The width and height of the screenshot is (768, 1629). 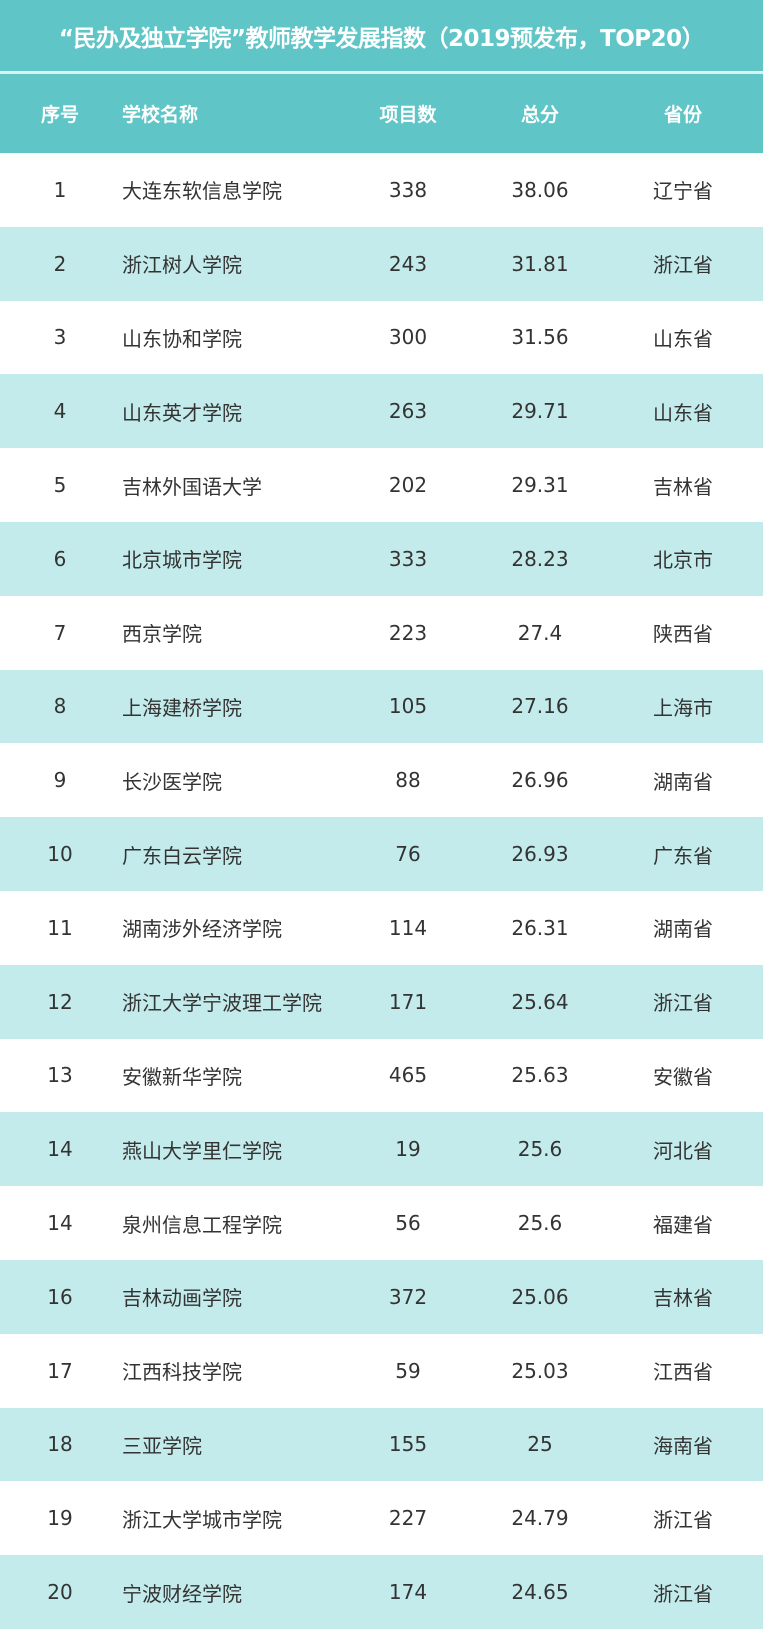 I want to click on table-row: 3 山东协和学院 300 31.56 山东省, so click(x=381, y=337).